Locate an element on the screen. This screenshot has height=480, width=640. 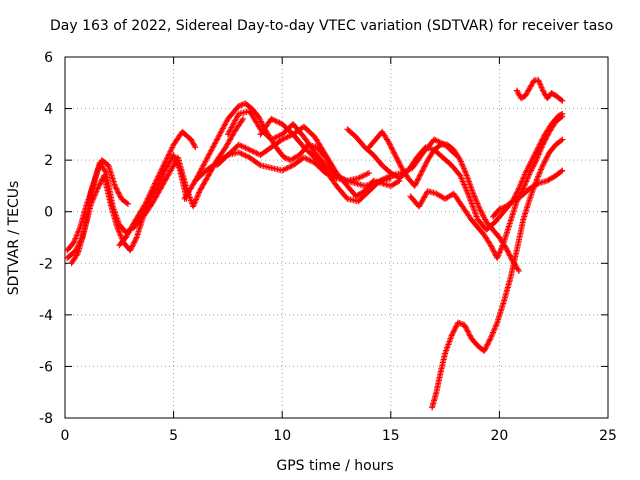
x-axis-label: GPS time / hours is located at coordinates (334, 466).